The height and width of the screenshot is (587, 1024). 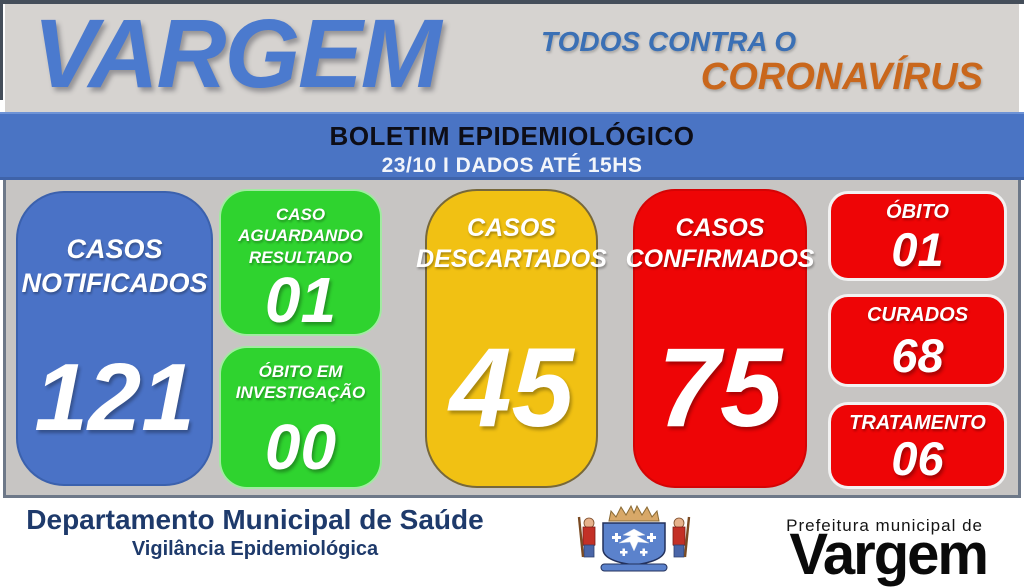 I want to click on card-label: CASOS NOTIFICADOS, so click(x=114, y=266).